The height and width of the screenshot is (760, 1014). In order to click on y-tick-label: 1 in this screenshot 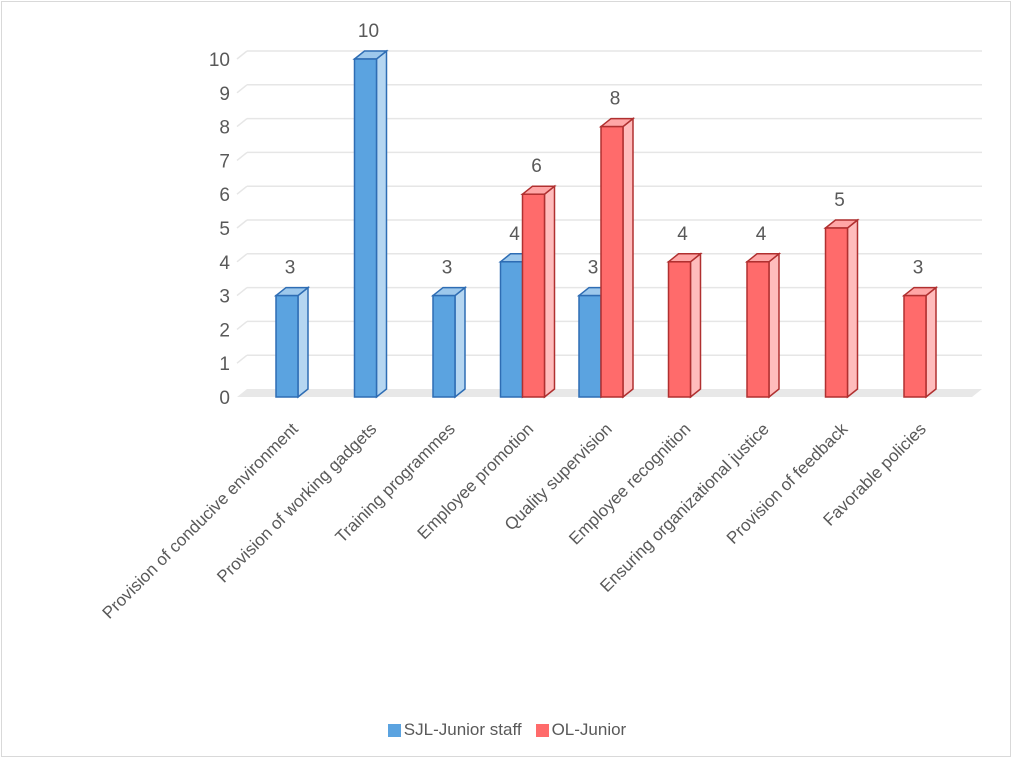, I will do `click(224, 364)`.